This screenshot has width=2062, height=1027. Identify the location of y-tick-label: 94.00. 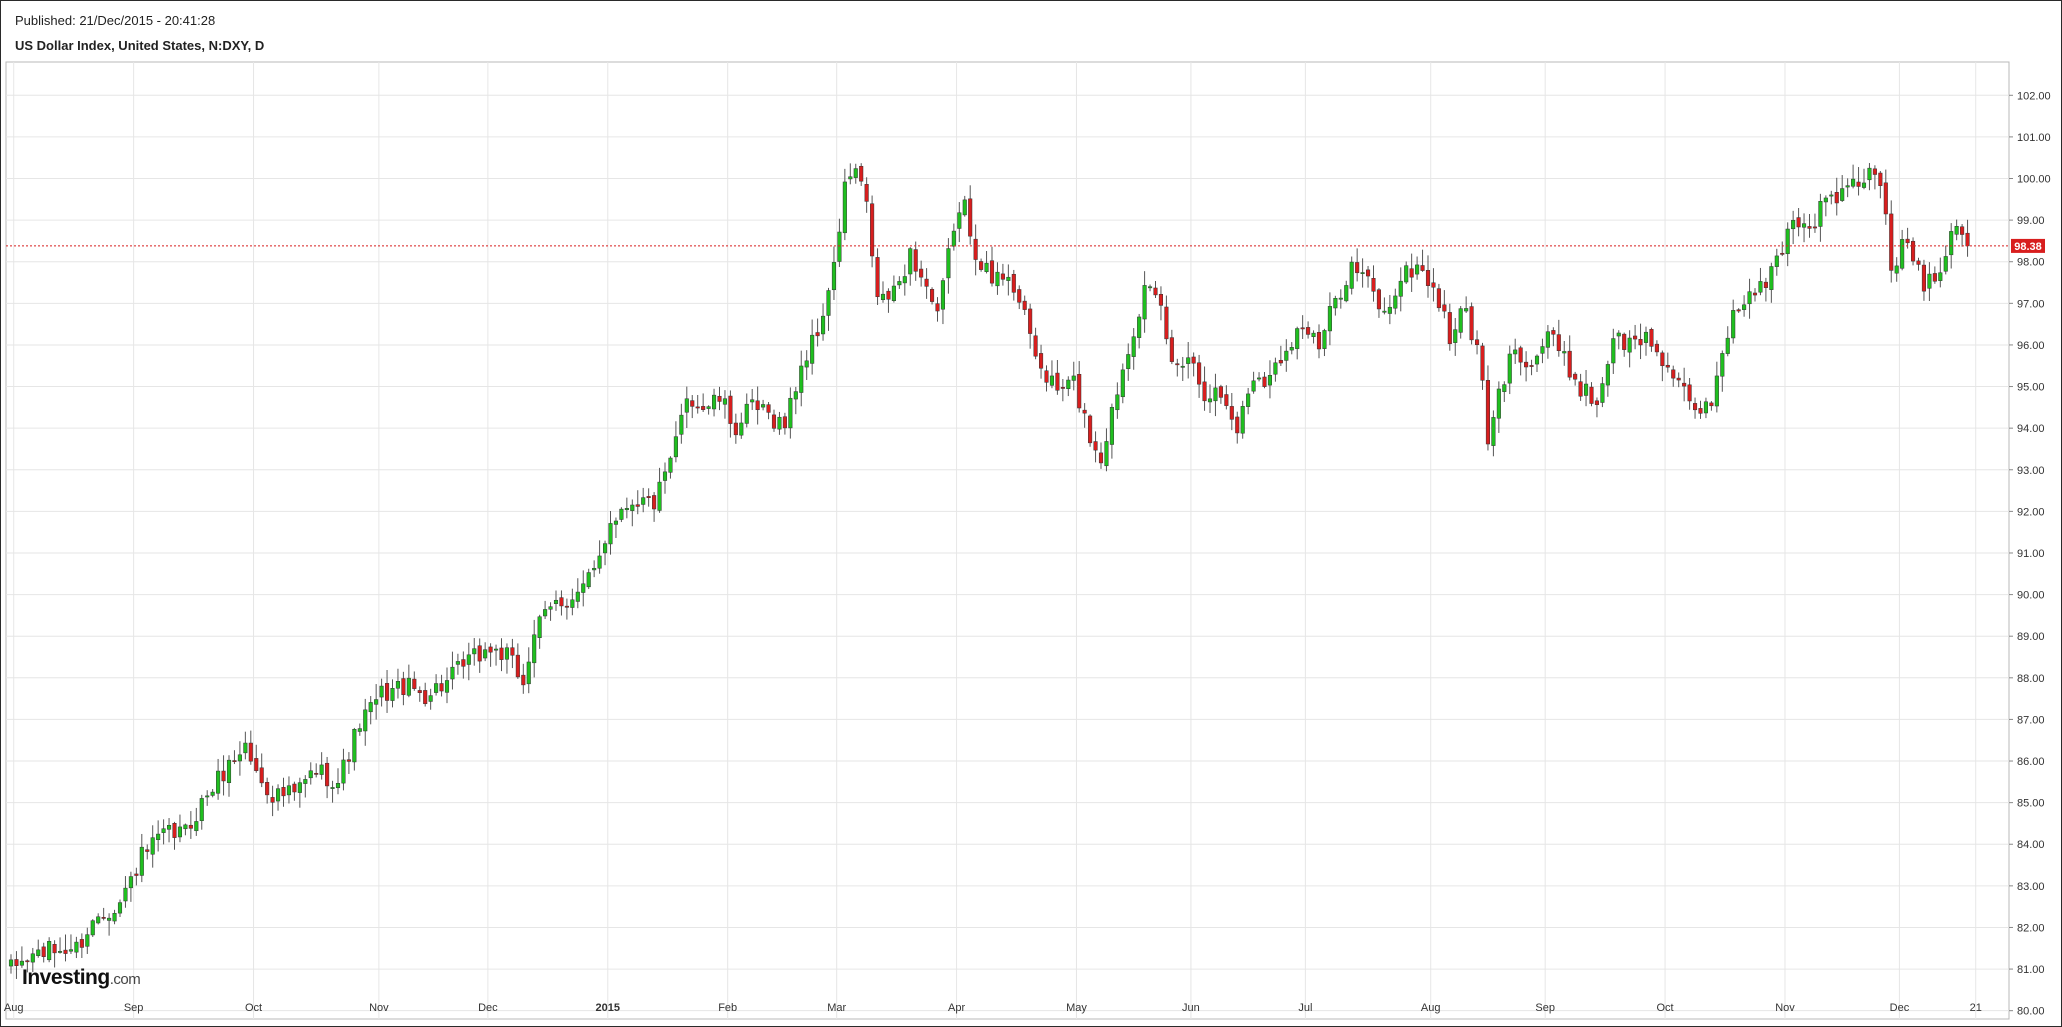
(2031, 429).